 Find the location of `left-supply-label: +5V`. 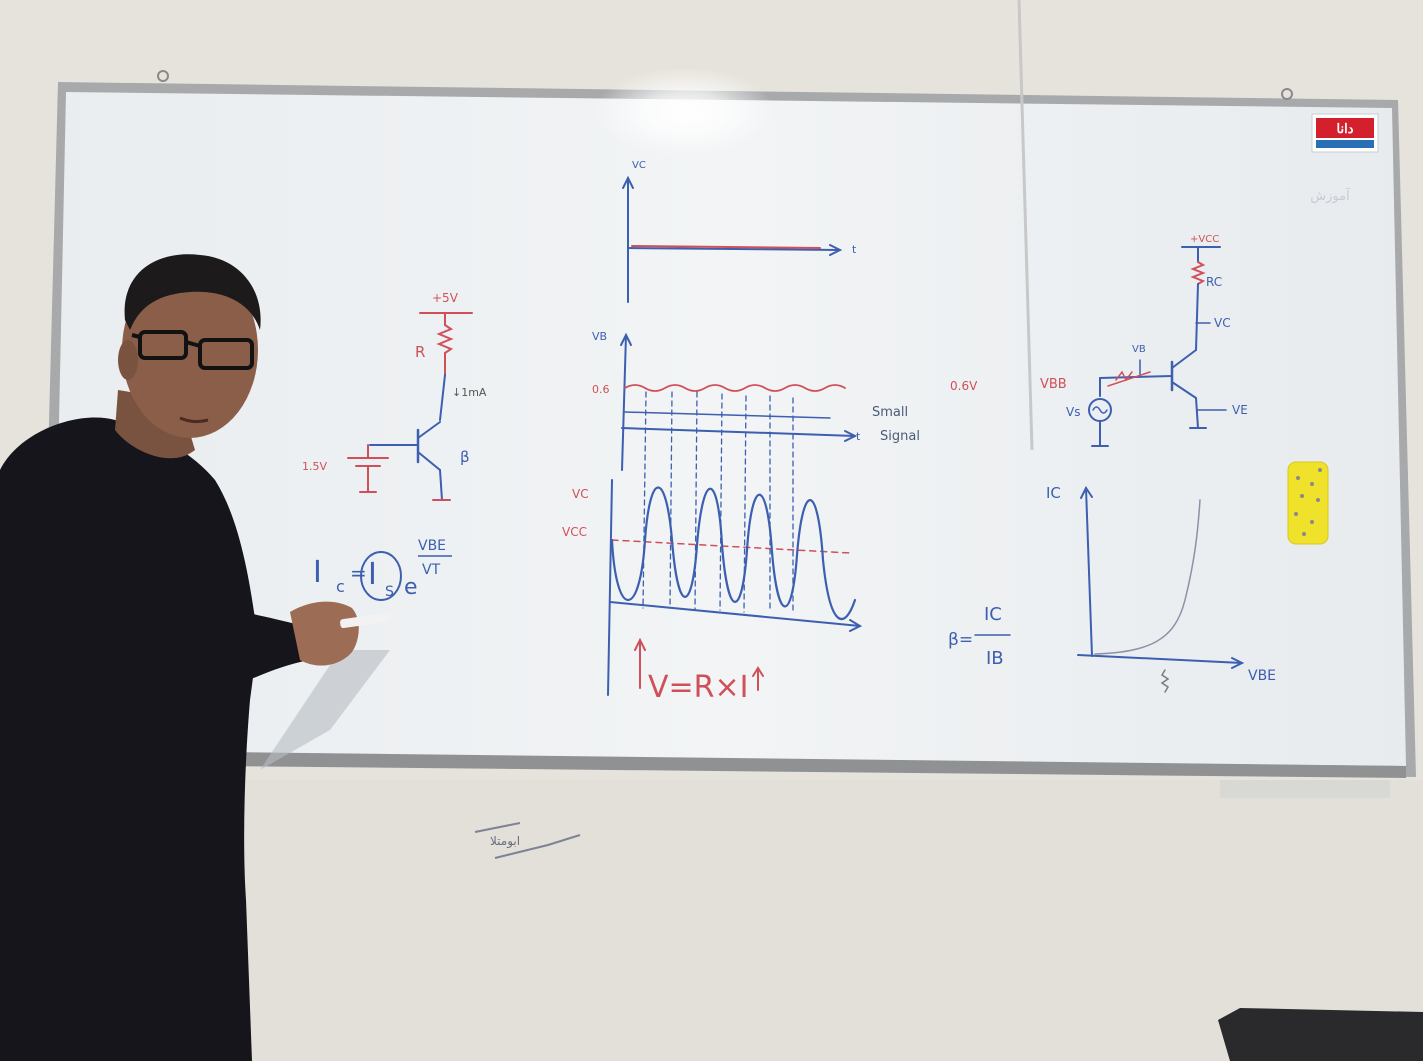

left-supply-label: +5V is located at coordinates (445, 298).